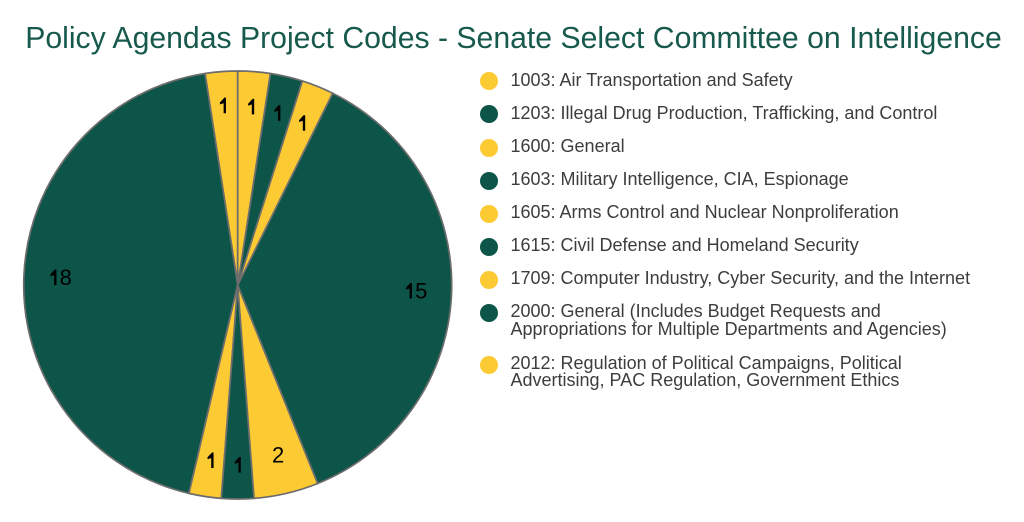 The width and height of the screenshot is (1024, 522). Describe the element at coordinates (66, 277) in the screenshot. I see `svg-text: 8` at that location.